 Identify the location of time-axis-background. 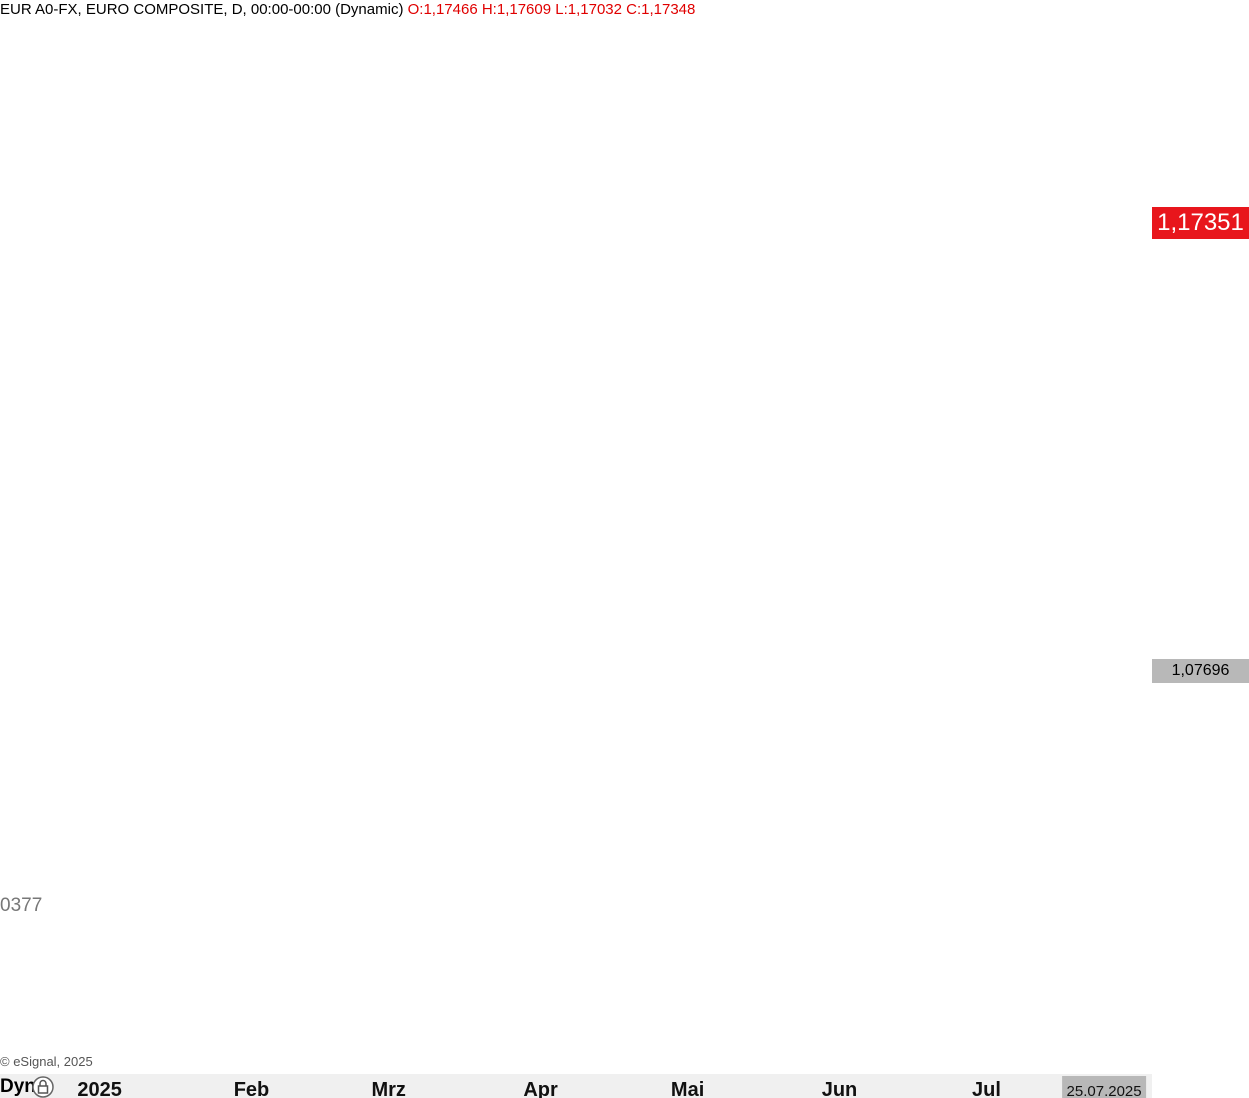
(576, 1086).